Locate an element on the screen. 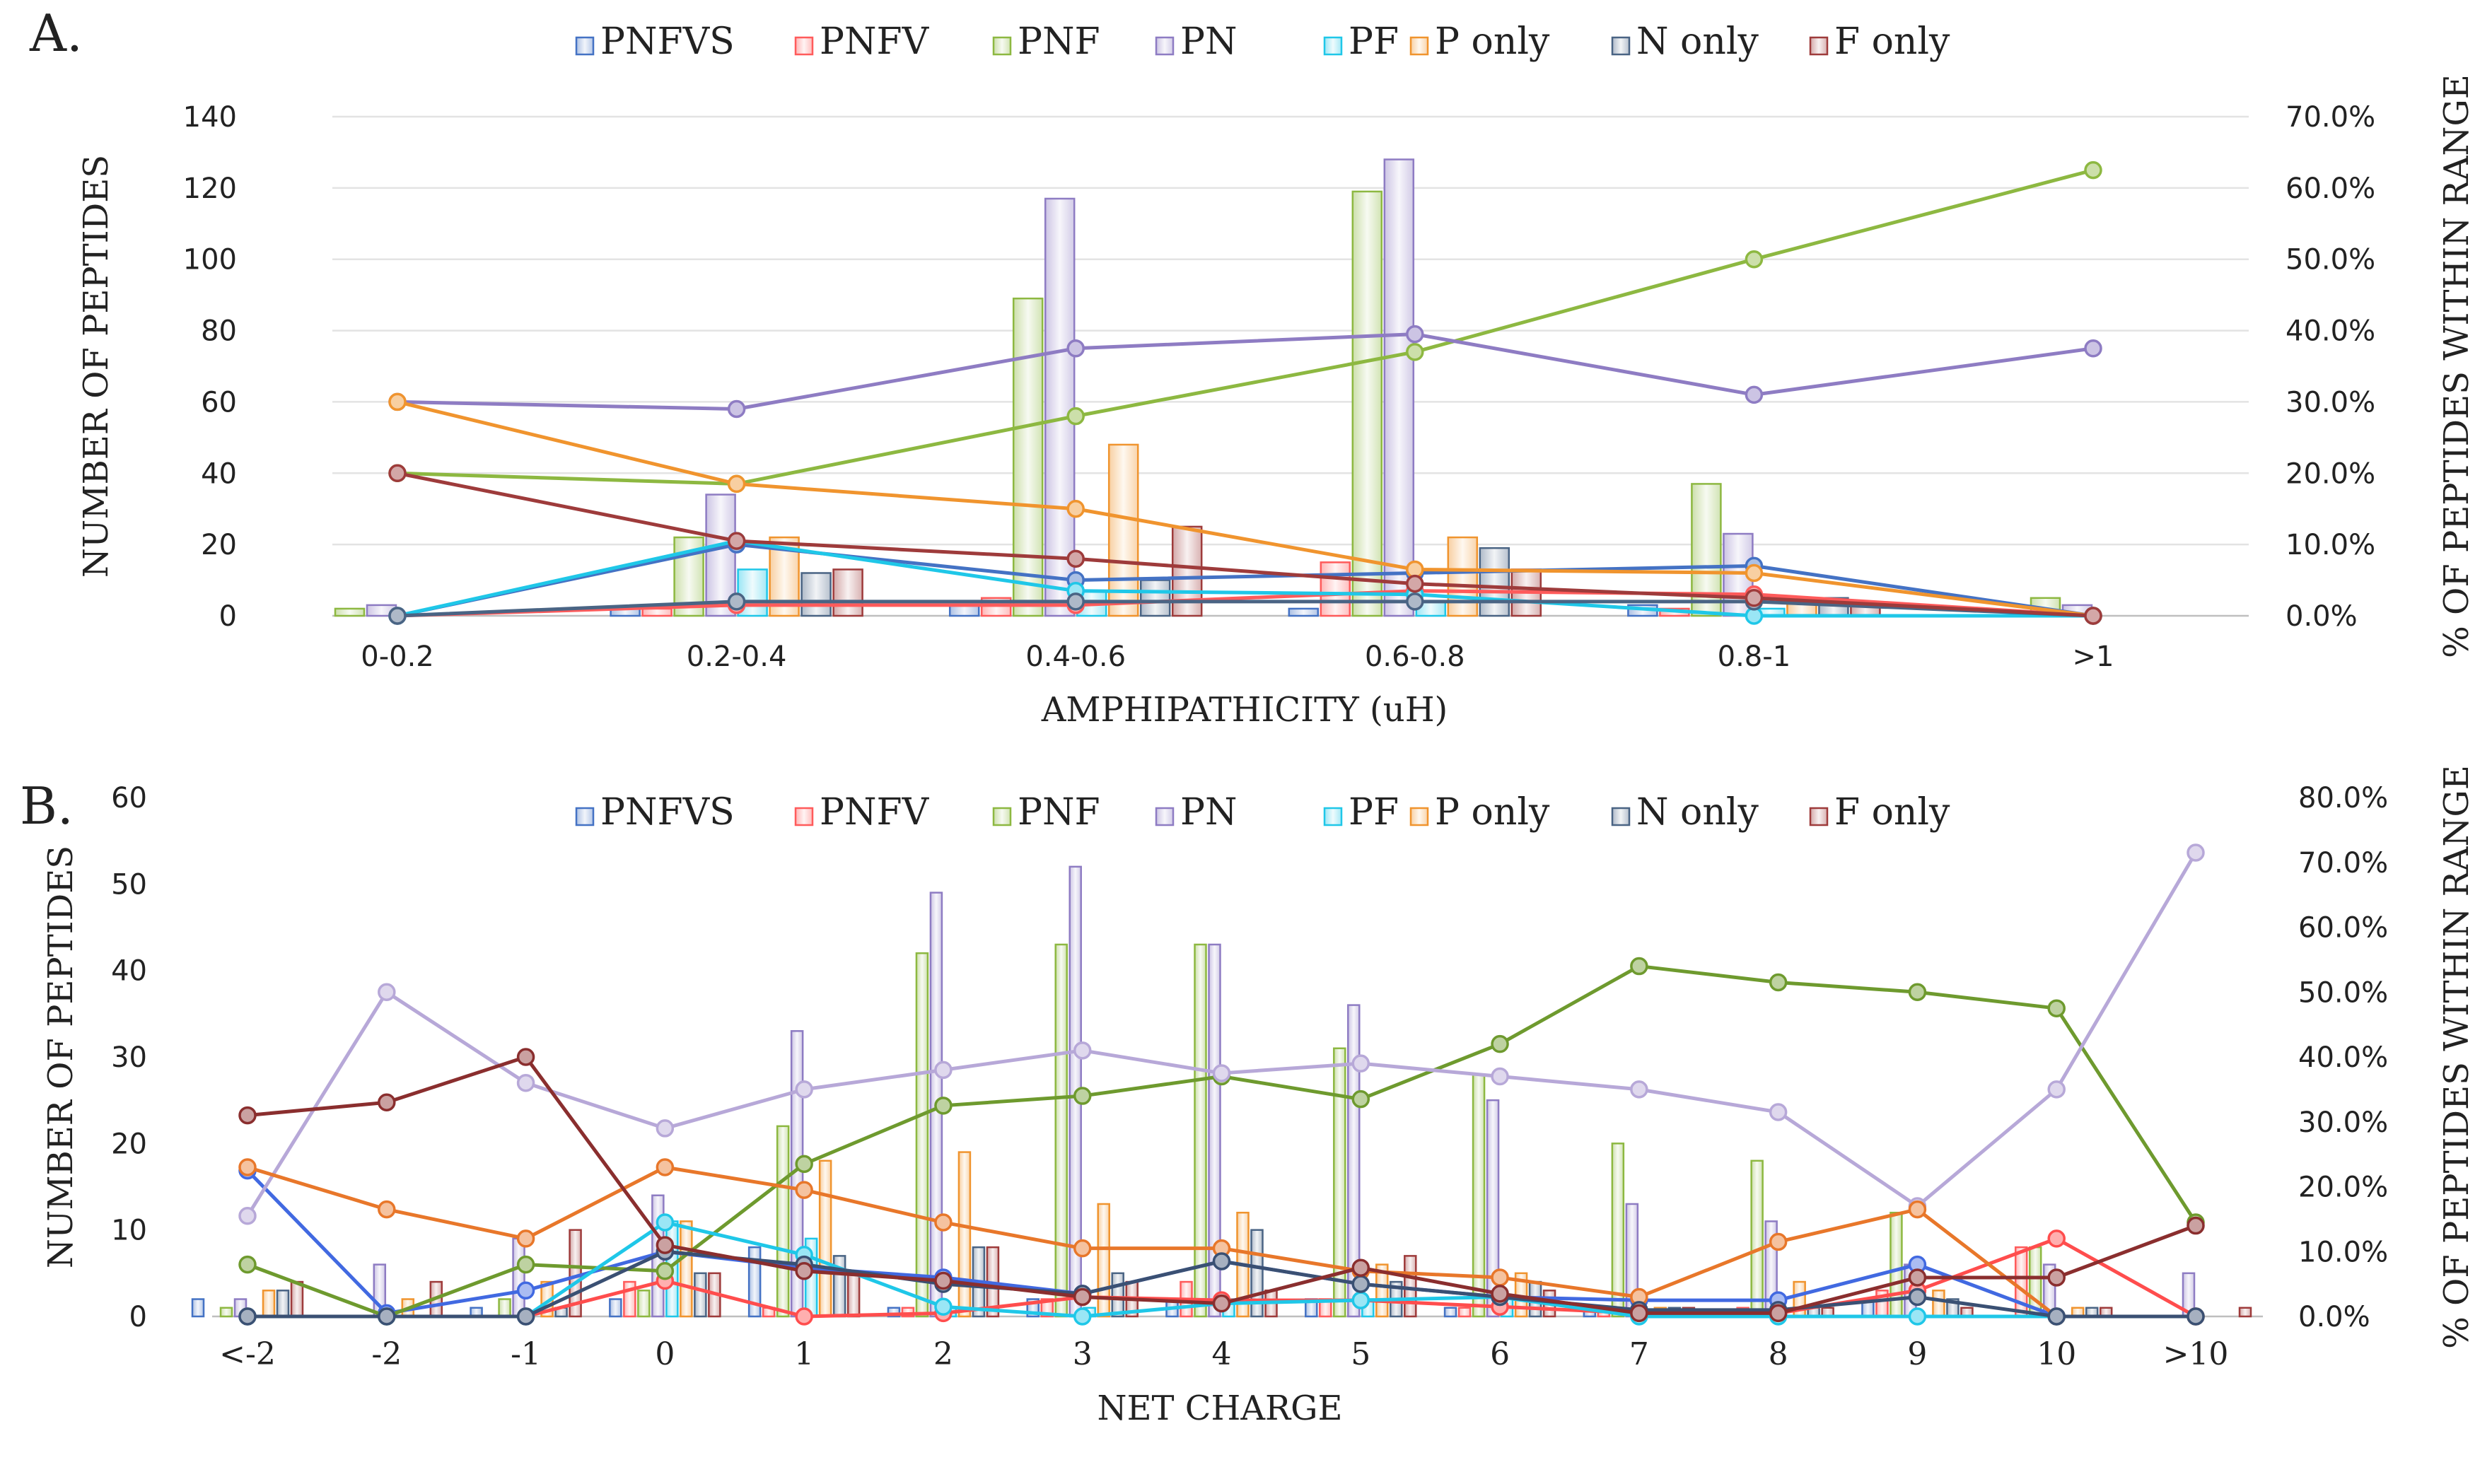  panel-a-point-pnf is located at coordinates (1075, 416).